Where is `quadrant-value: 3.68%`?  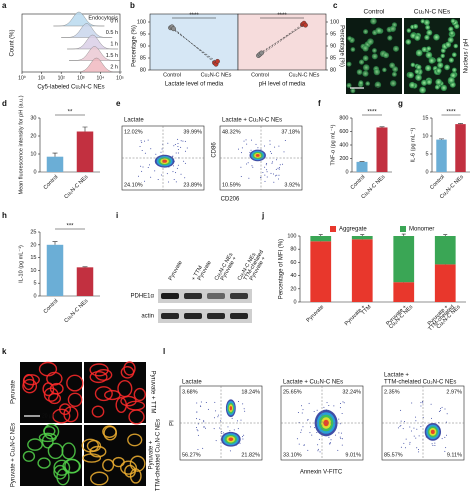
quadrant-value: 3.68% is located at coordinates (190, 392).